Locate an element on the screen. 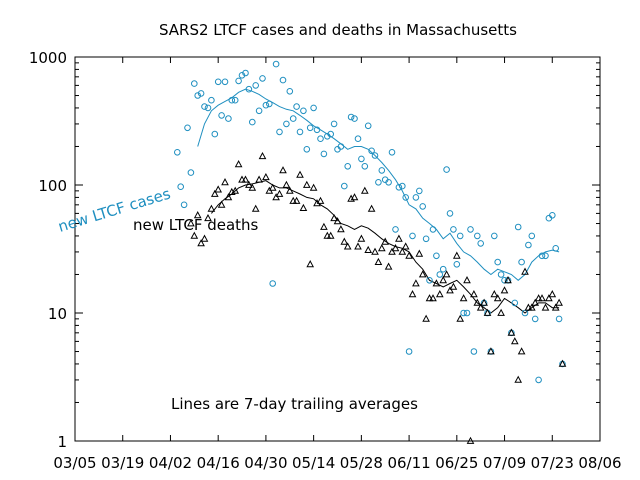  x-tick-label: 08/06 is located at coordinates (599, 463).